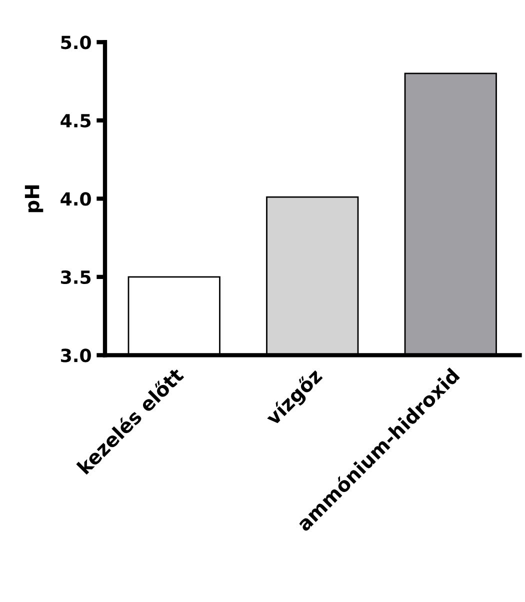  What do you see at coordinates (34, 198) in the screenshot?
I see `y-axis-title: pH` at bounding box center [34, 198].